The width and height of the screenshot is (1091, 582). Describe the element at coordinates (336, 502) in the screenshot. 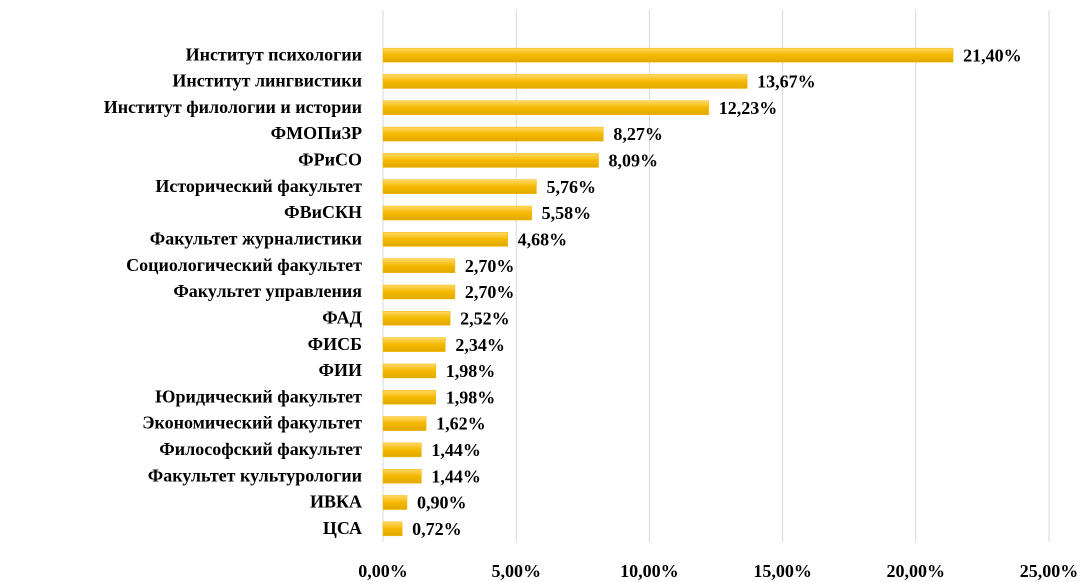

I see `y-tick-label: ИВКА` at that location.